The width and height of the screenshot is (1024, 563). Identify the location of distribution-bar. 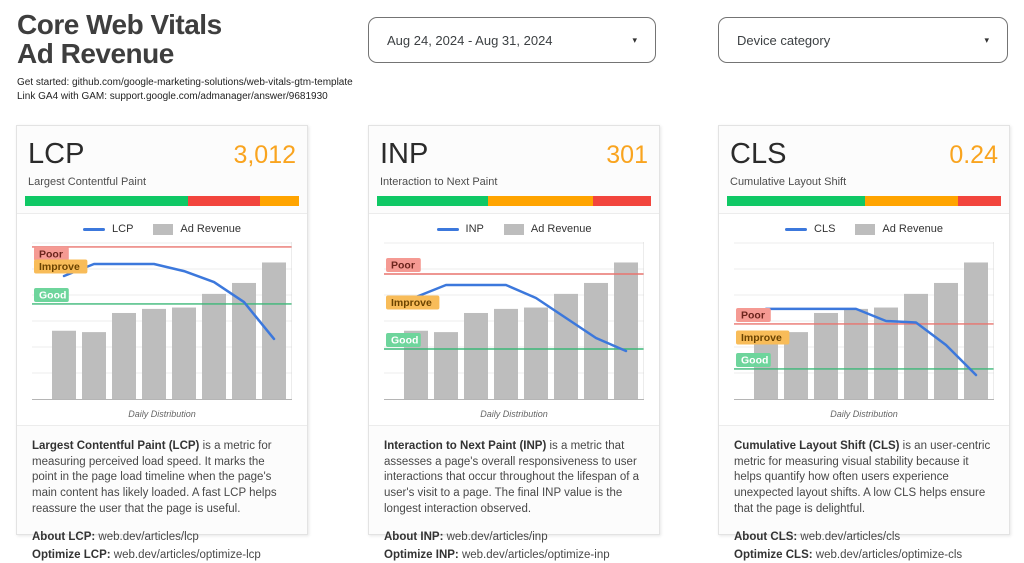
(162, 201).